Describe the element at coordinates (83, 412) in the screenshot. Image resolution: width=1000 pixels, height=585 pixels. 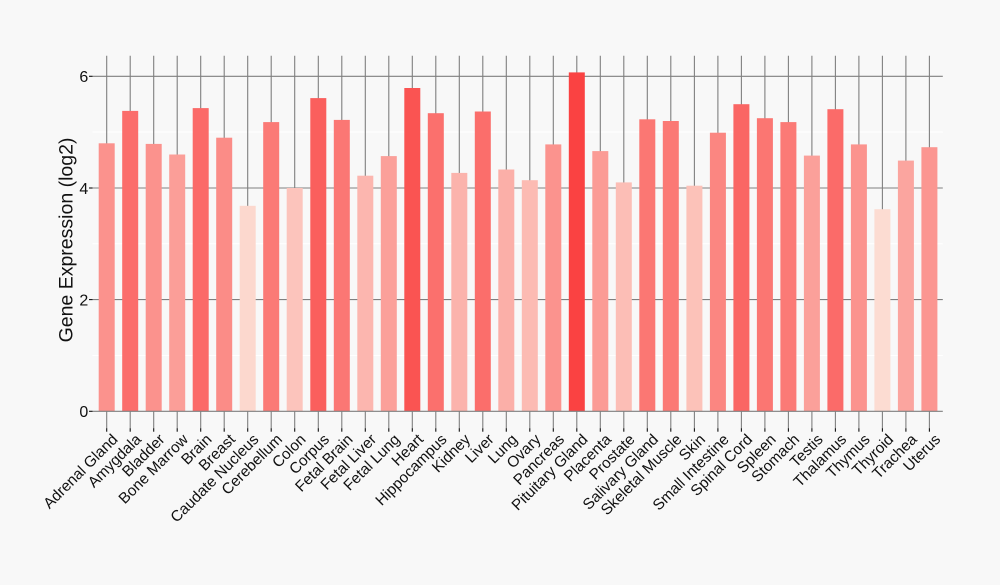
I see `svg-text: 0` at that location.